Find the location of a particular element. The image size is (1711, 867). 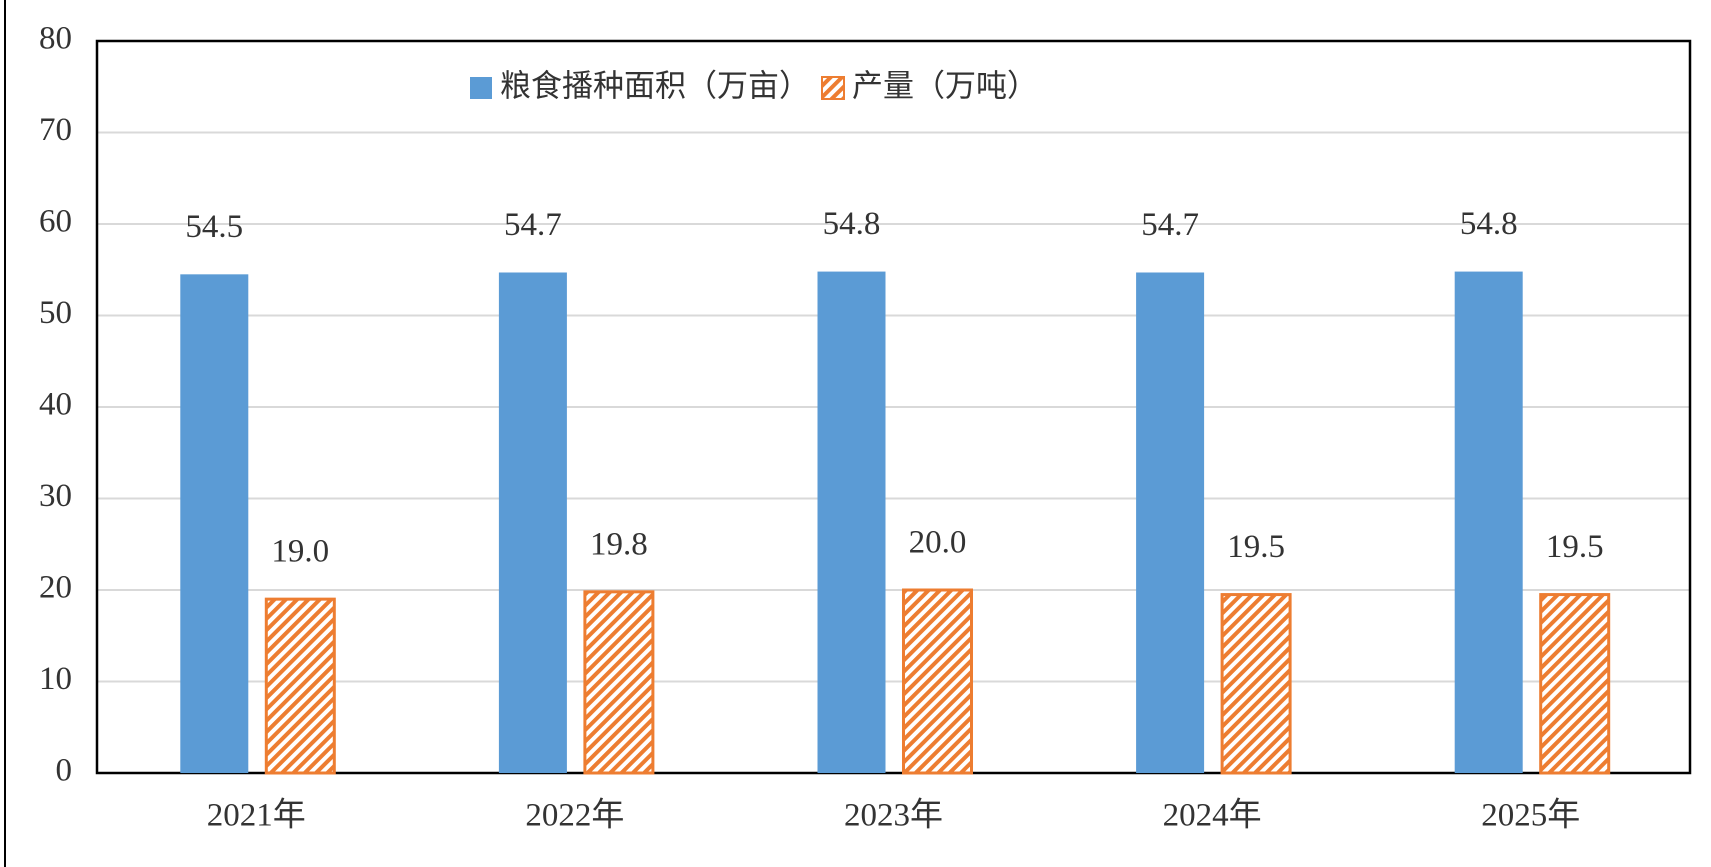

y-tick-label: 10 is located at coordinates (55, 679).